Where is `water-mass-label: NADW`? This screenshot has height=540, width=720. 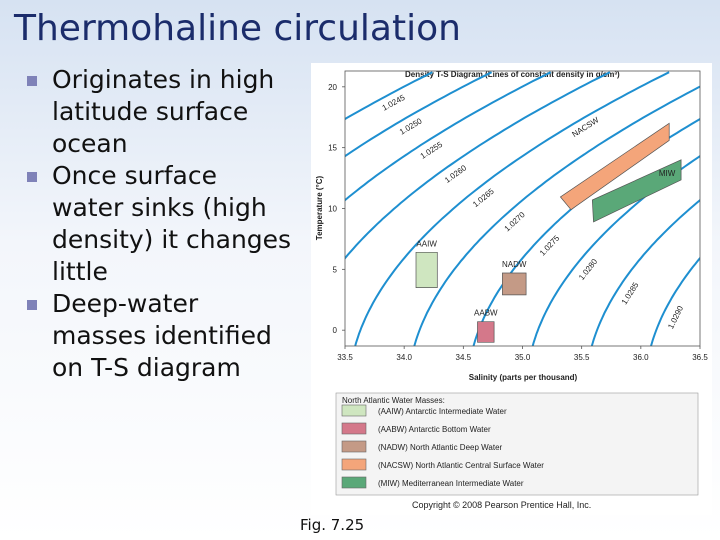
water-mass-label: NADW is located at coordinates (514, 264).